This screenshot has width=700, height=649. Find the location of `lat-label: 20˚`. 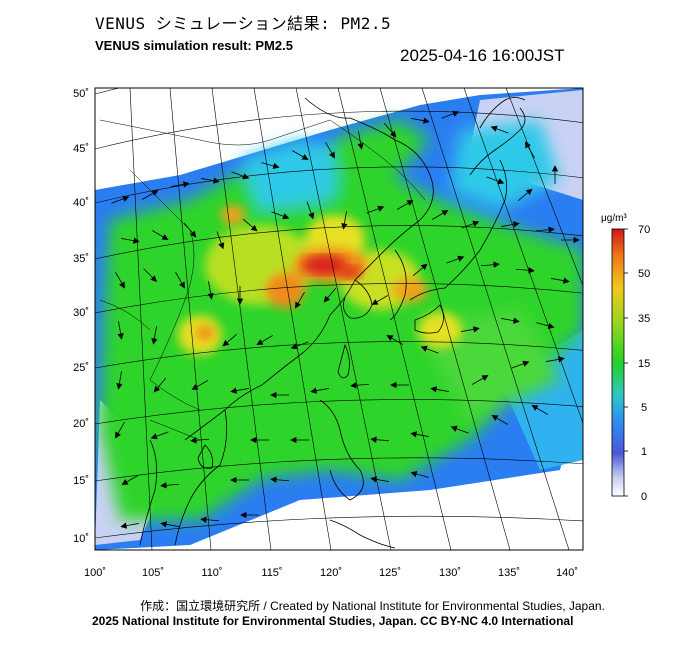

lat-label: 20˚ is located at coordinates (81, 424).